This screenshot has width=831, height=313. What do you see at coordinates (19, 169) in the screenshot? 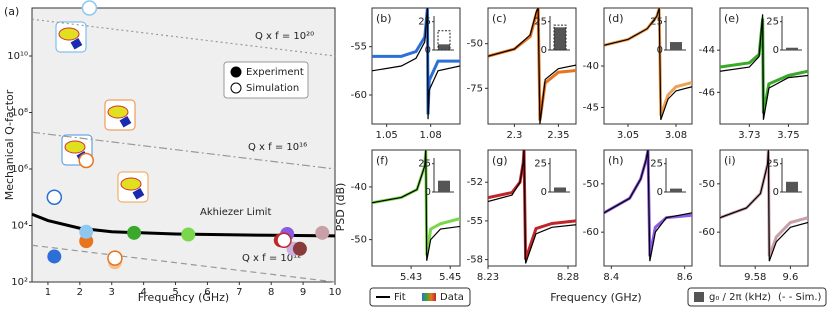
I see `y-tick-label: 10⁶` at bounding box center [19, 169].